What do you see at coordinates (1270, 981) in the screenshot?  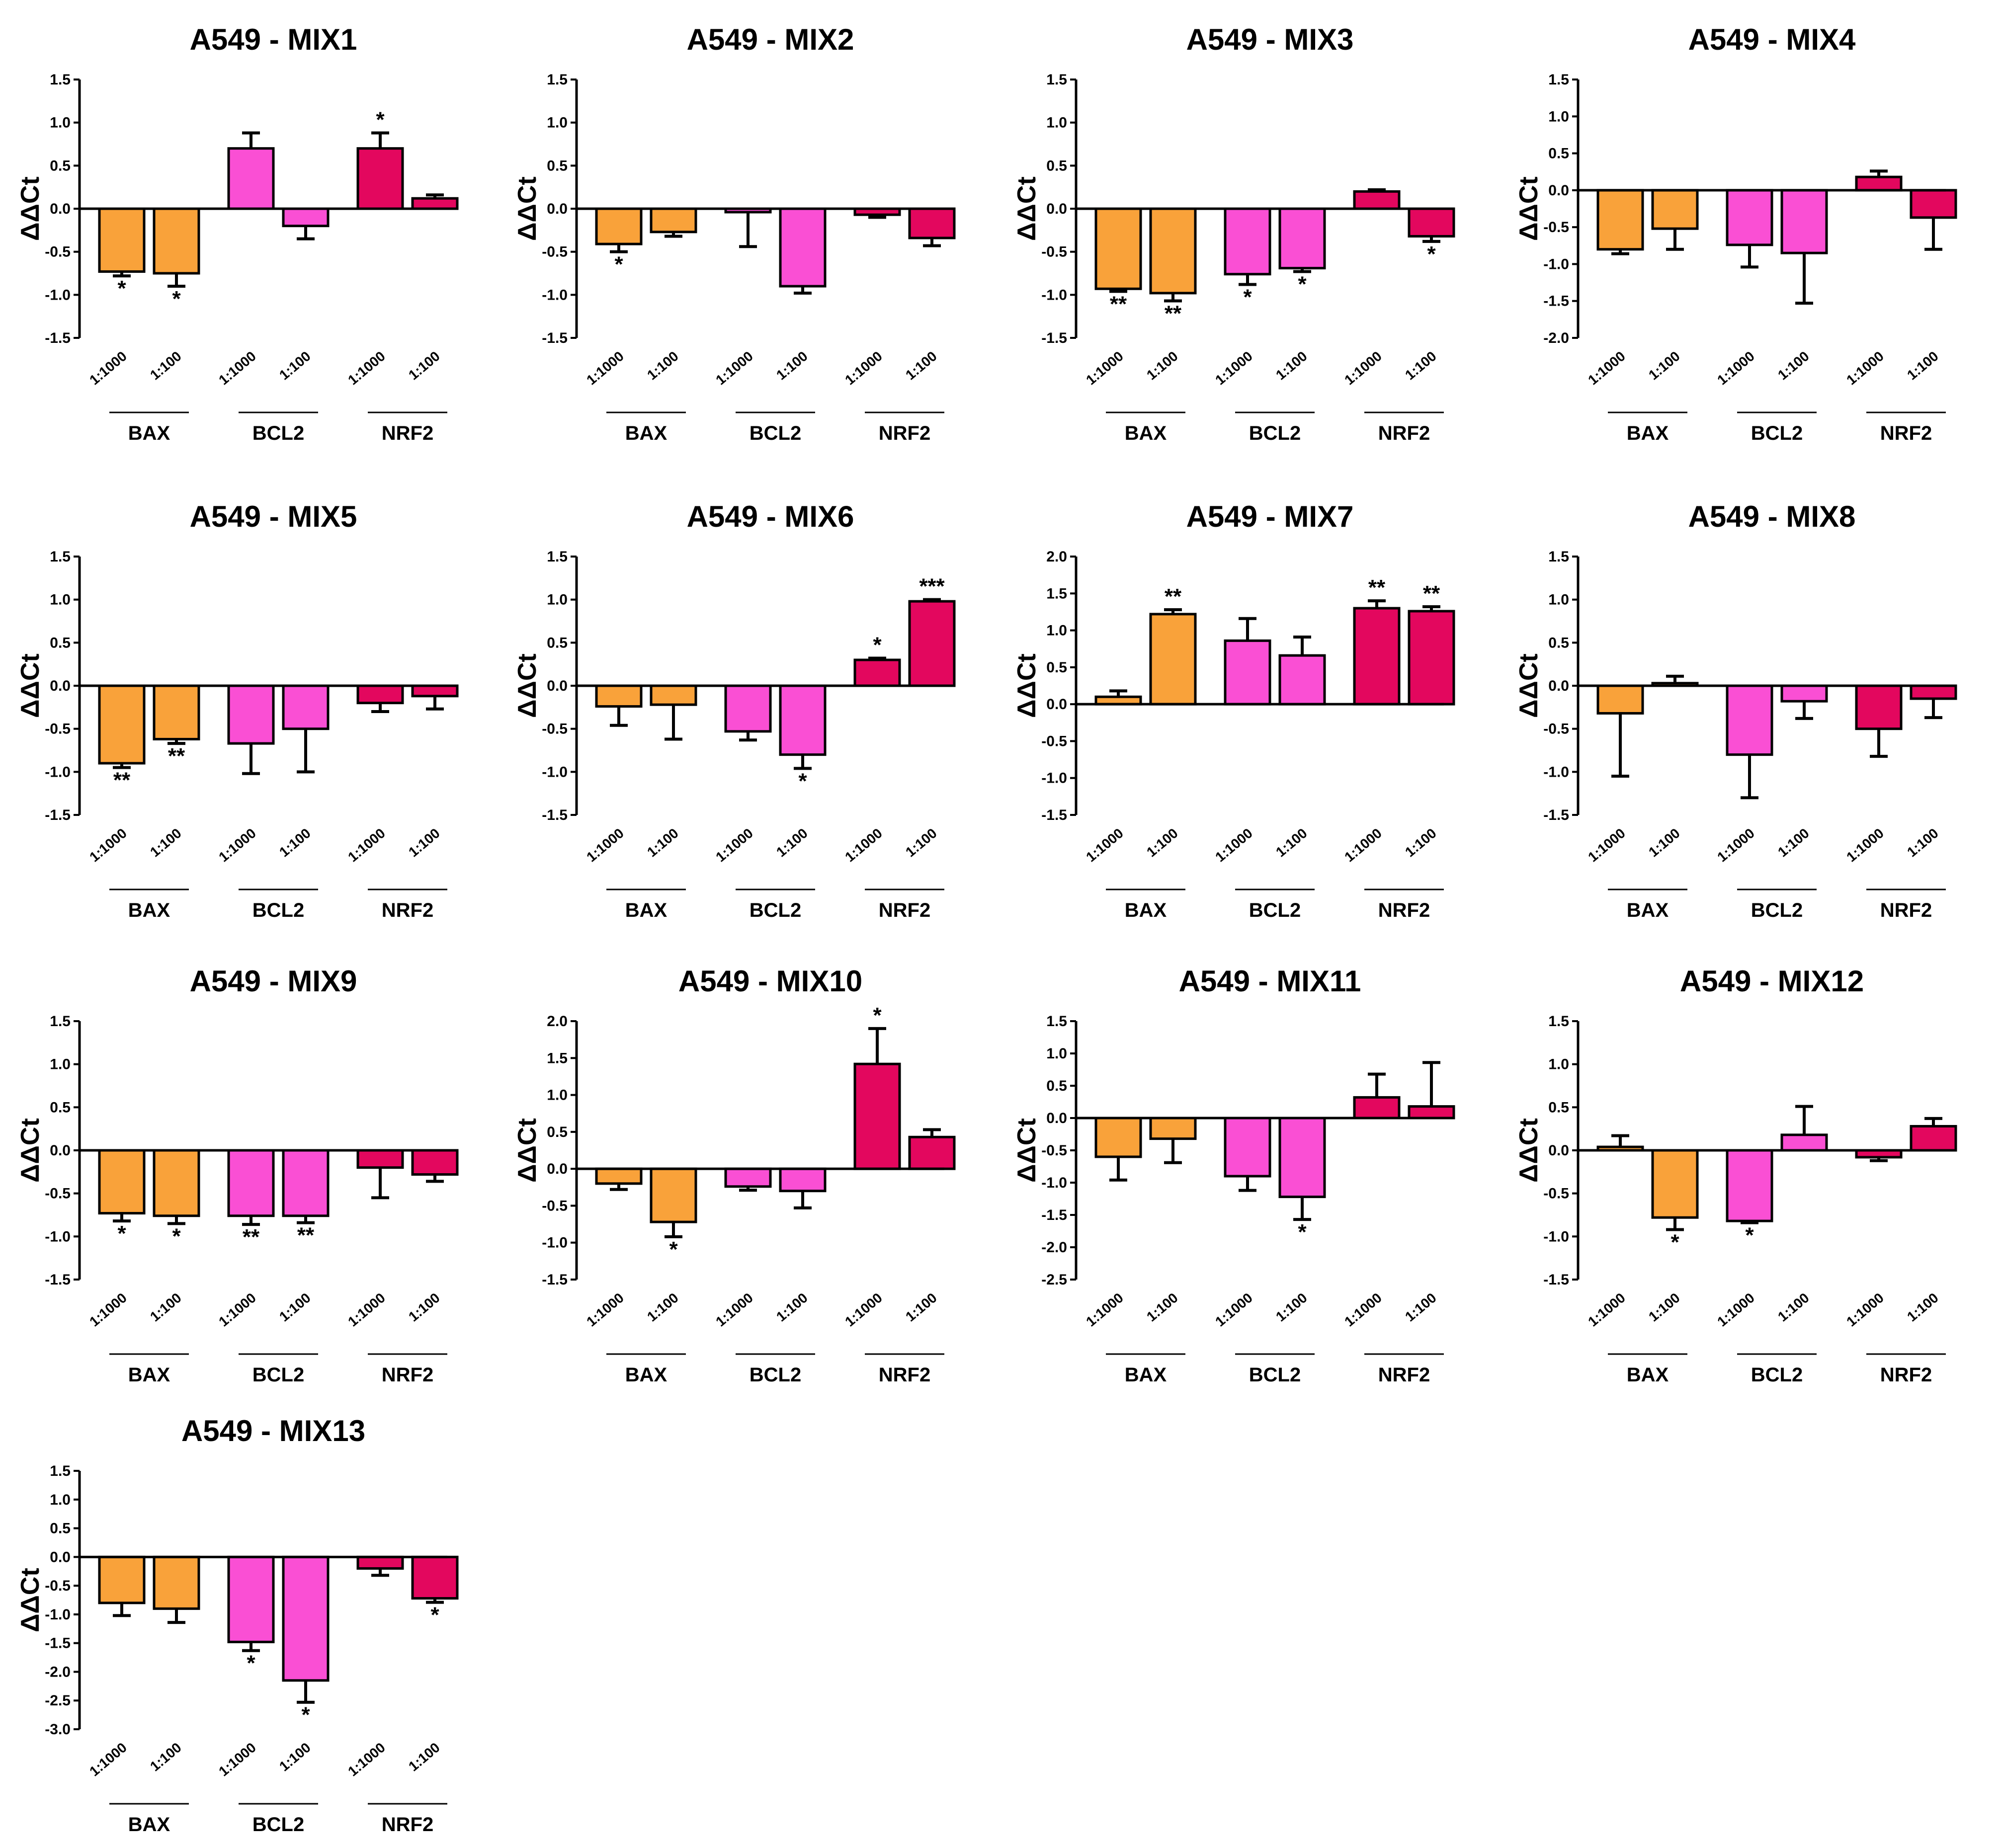 I see `chart-title: A549 - MIX11` at bounding box center [1270, 981].